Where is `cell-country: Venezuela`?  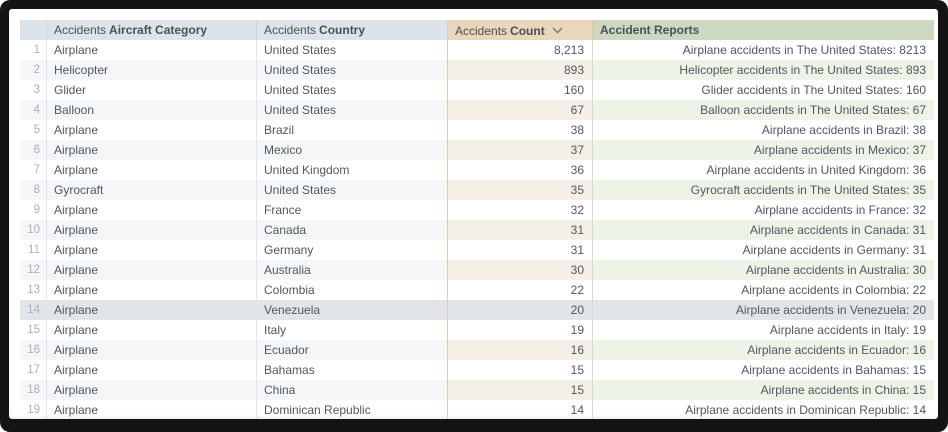
cell-country: Venezuela is located at coordinates (352, 310).